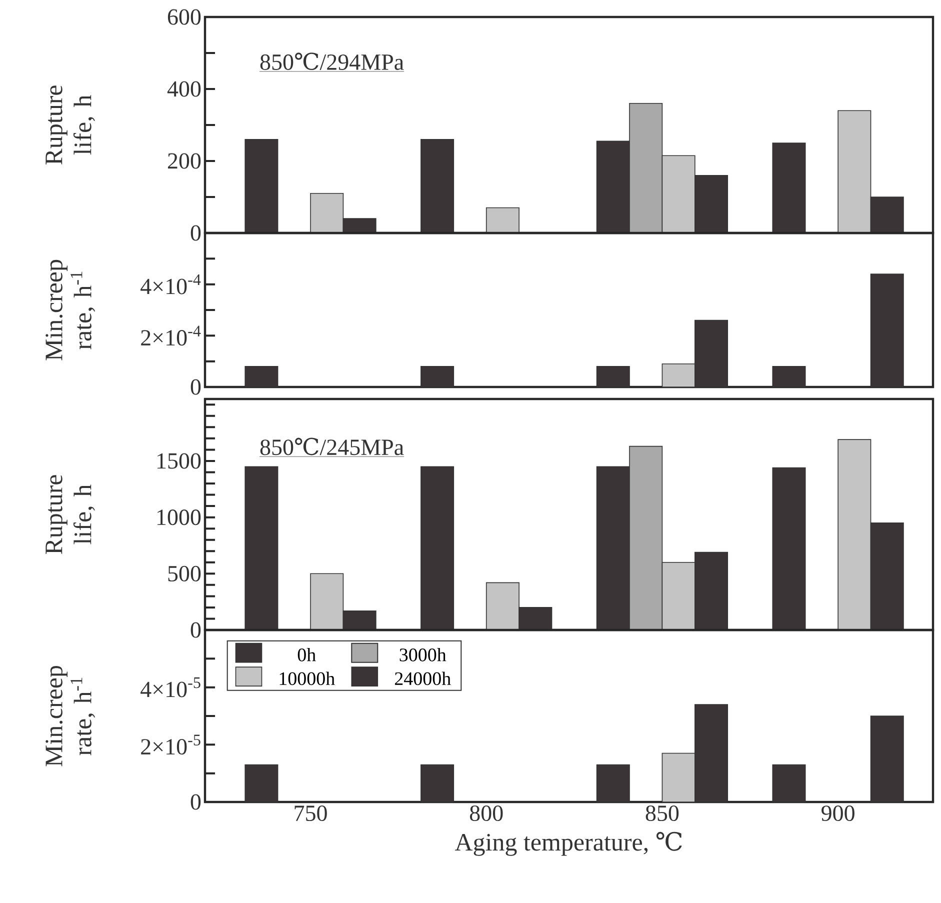 Image resolution: width=941 pixels, height=903 pixels. Describe the element at coordinates (184, 161) in the screenshot. I see `y-tick-label: 200` at that location.